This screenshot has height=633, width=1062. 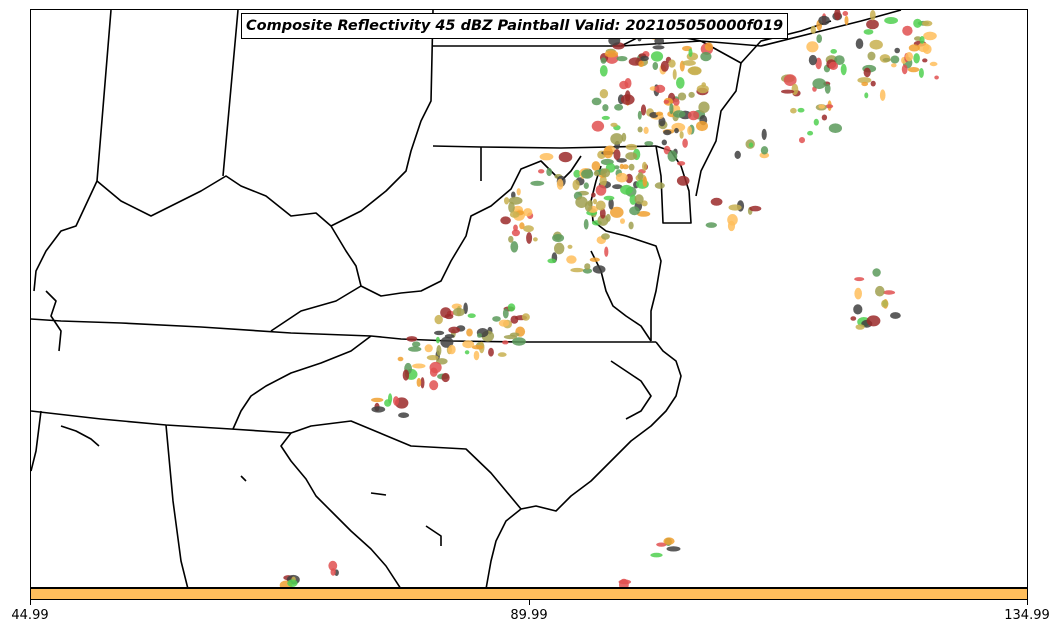 What do you see at coordinates (30, 615) in the screenshot?
I see `colorbar-tick-label-left: 44.99` at bounding box center [30, 615].